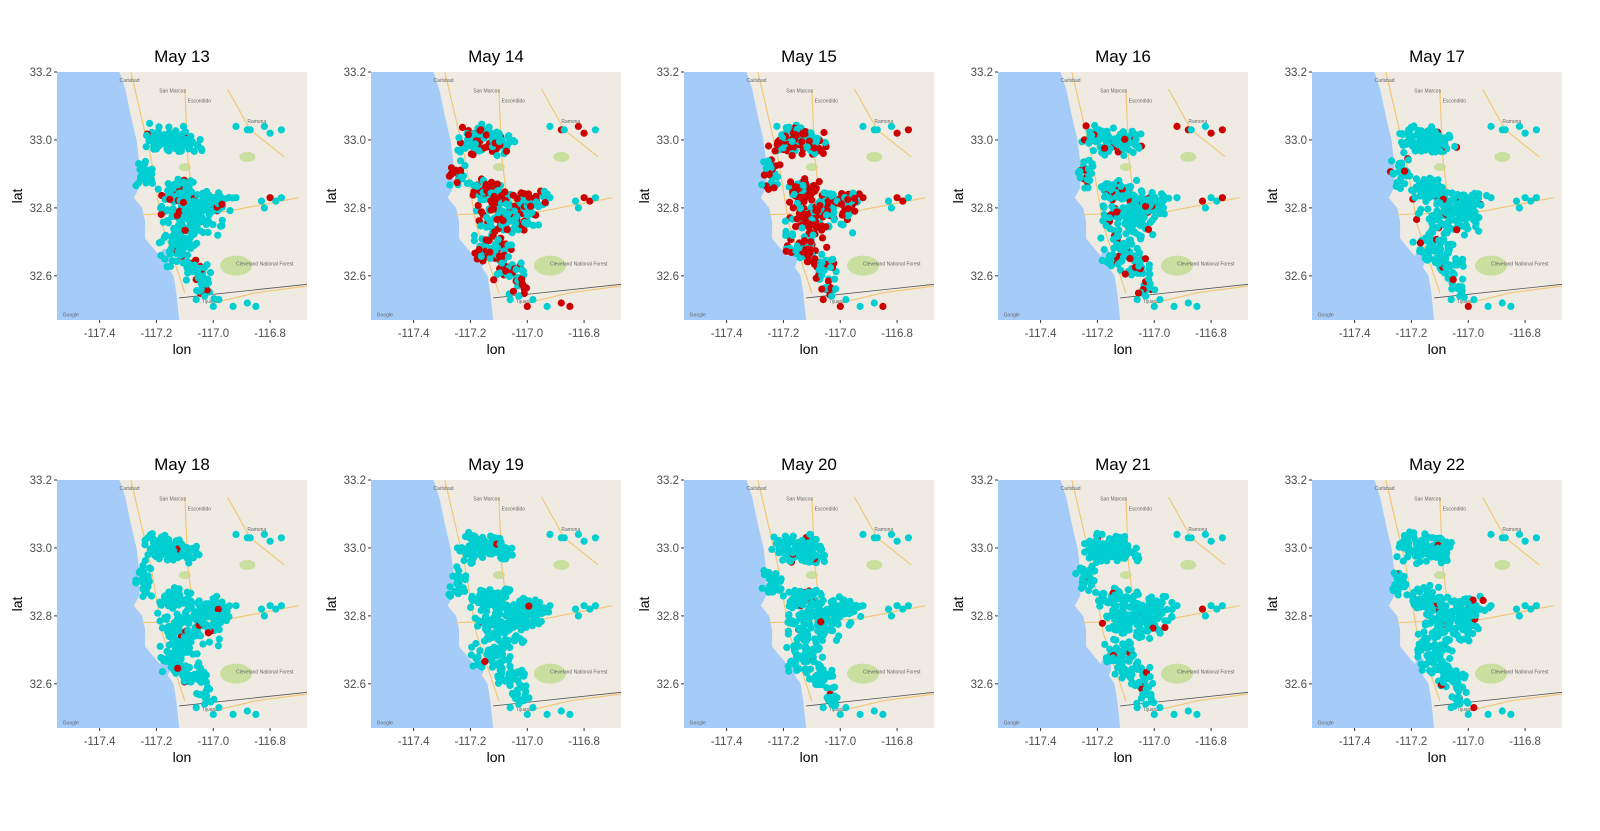 This screenshot has width=1600, height=831. Describe the element at coordinates (130, 81) in the screenshot. I see `map-place-label: Carlsbad` at that location.